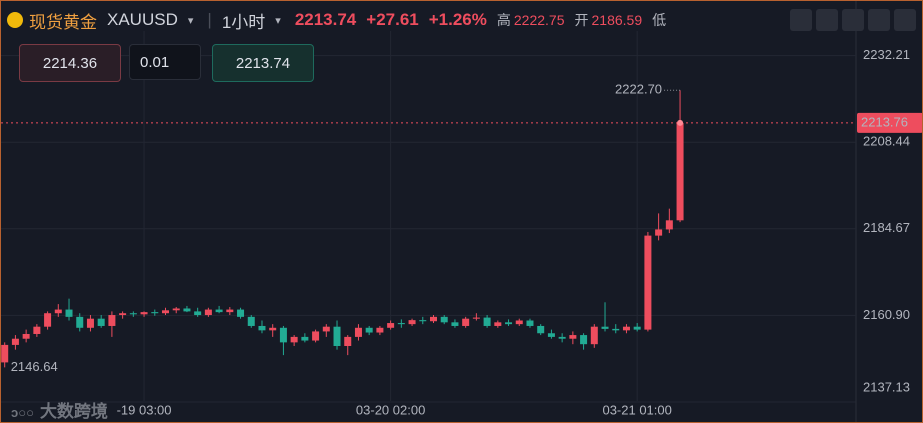 This screenshot has width=923, height=423. Describe the element at coordinates (680, 122) in the screenshot. I see `last-price-dot` at that location.